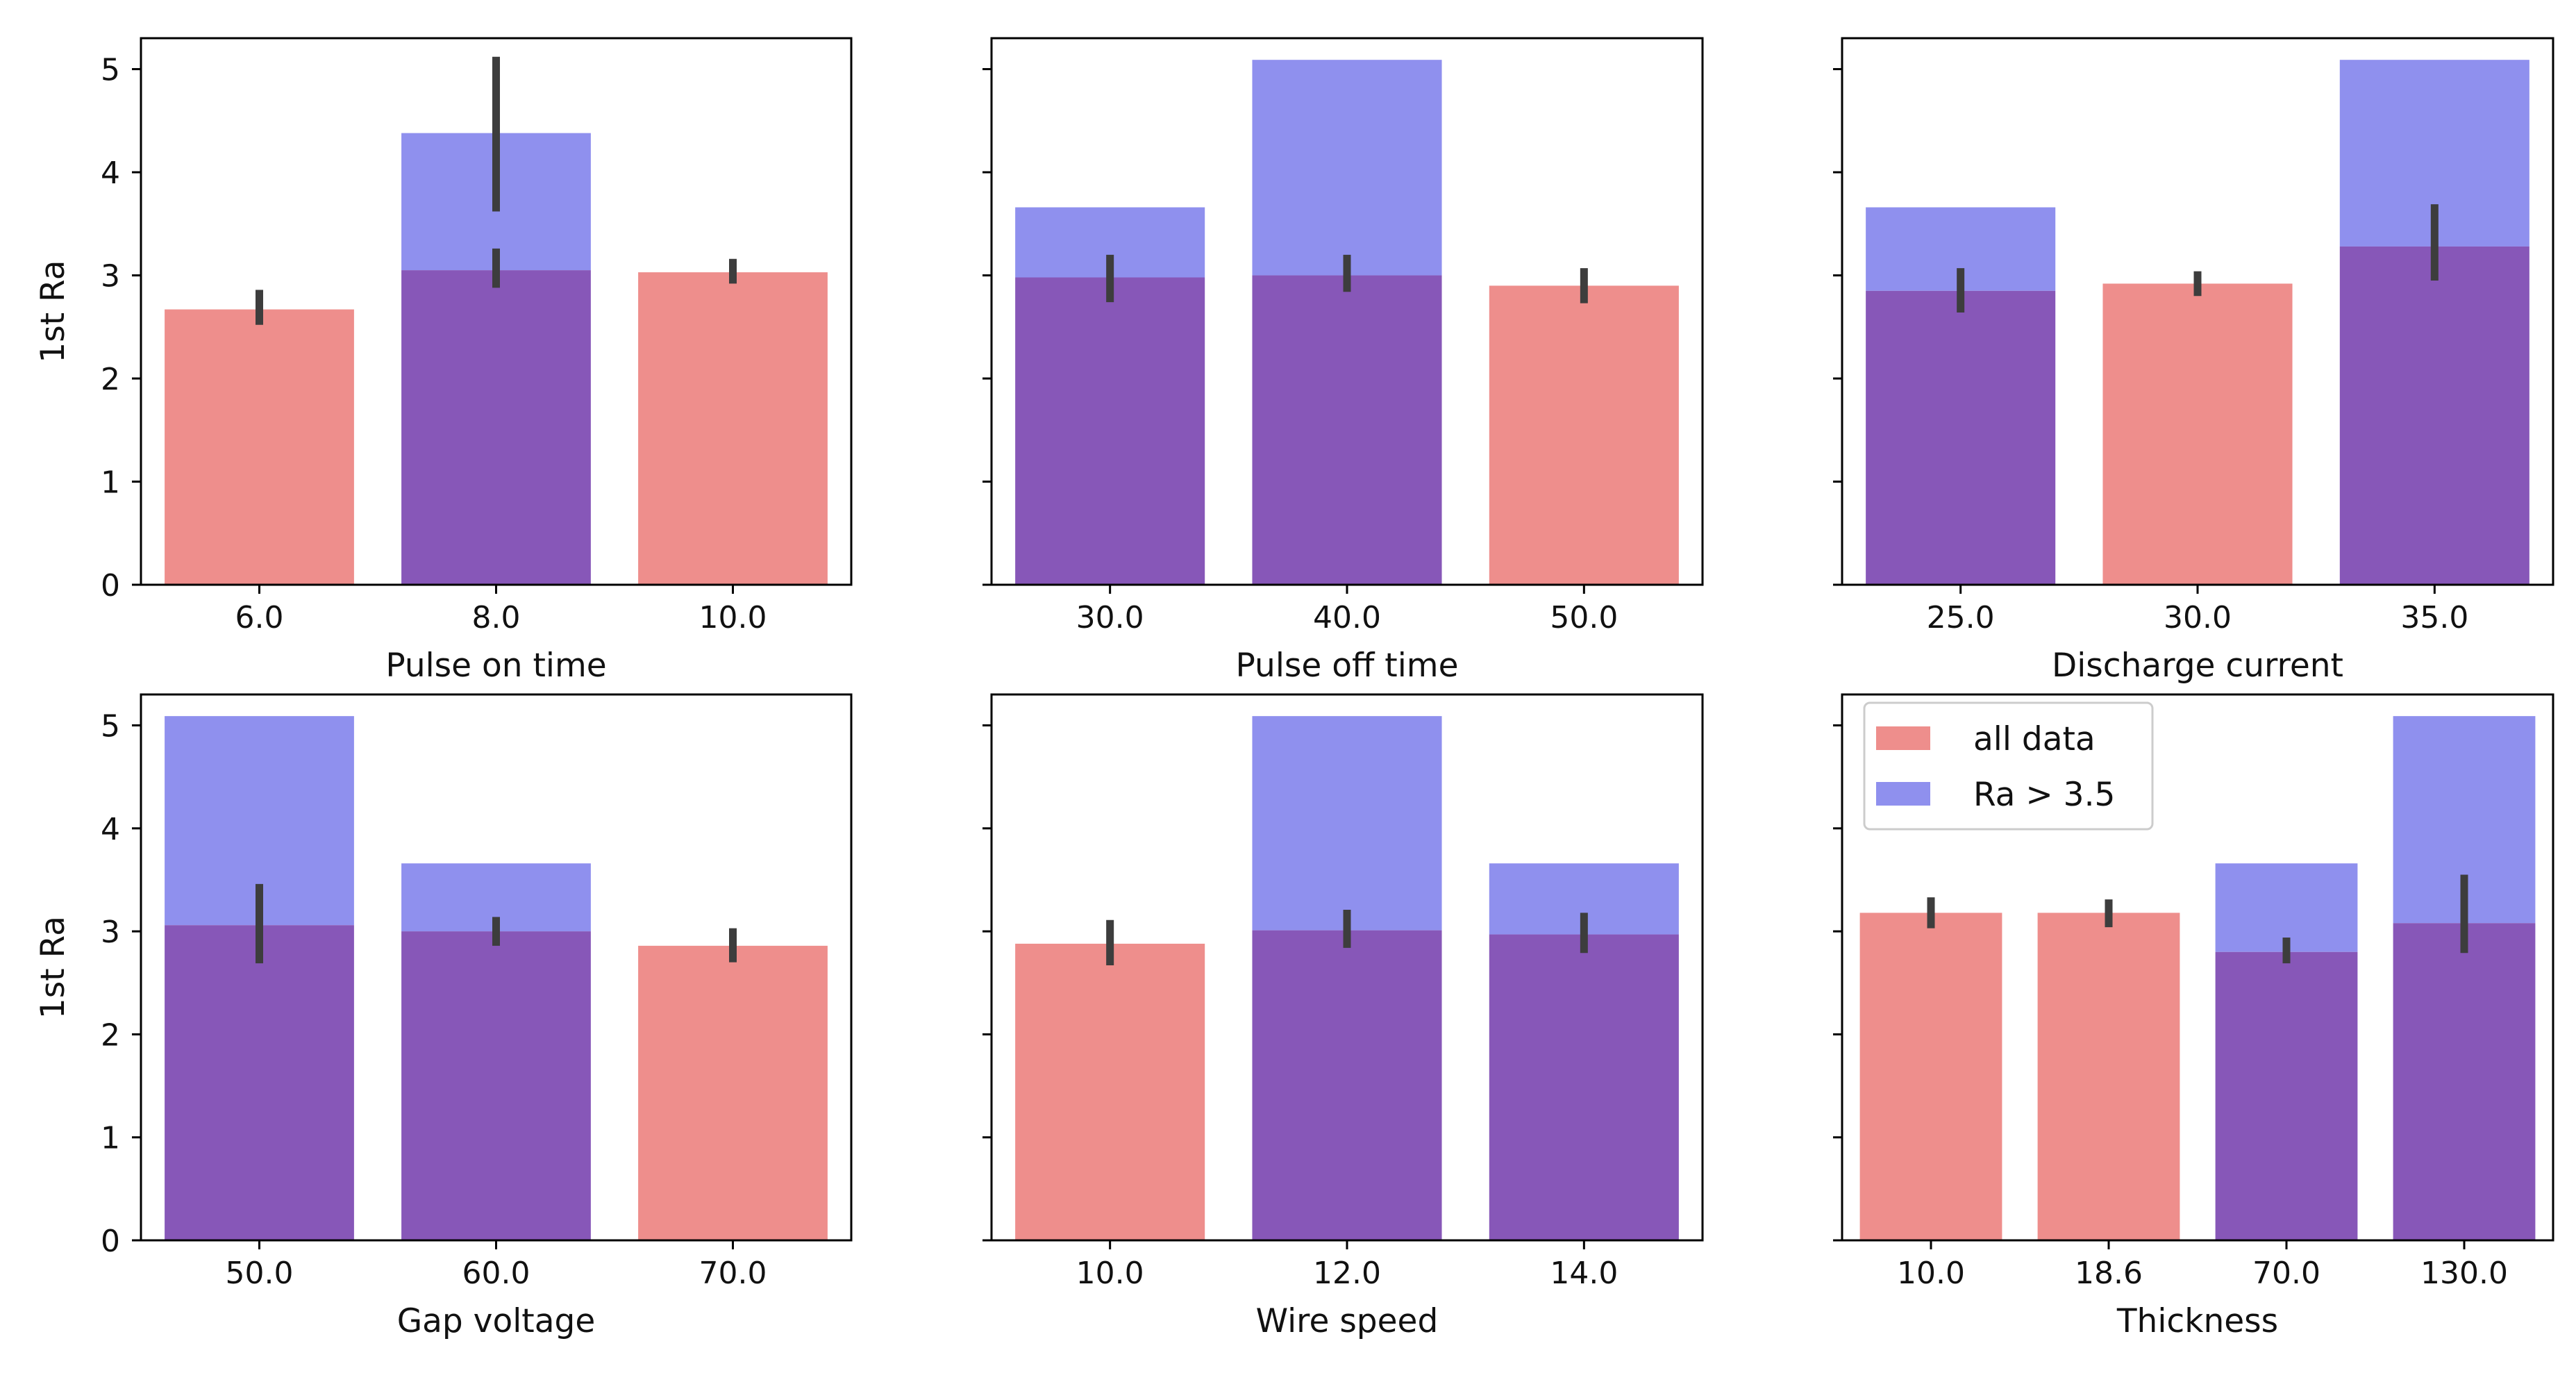 This screenshot has height=1382, width=2576. I want to click on x-axis-label-5: Wire speed, so click(1347, 1321).